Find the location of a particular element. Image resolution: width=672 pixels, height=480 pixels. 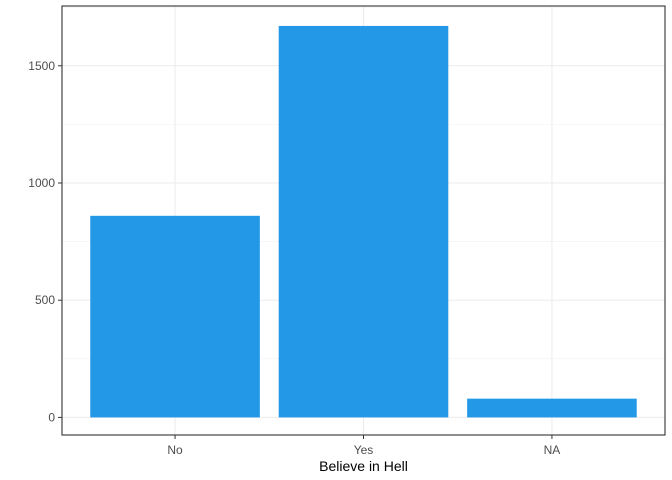

bar-na is located at coordinates (552, 408).